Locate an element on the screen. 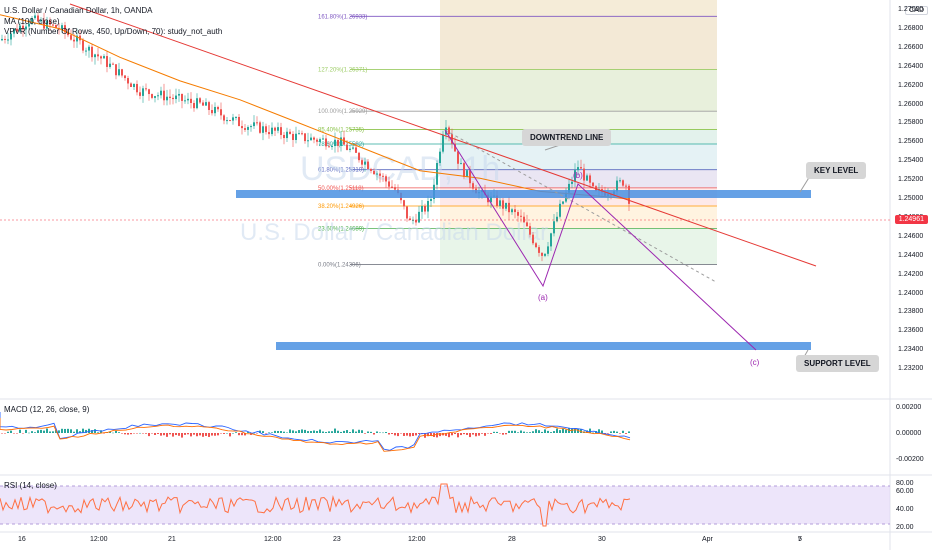 The image size is (932, 550). price-axis-label: 1.24000 is located at coordinates (911, 293).